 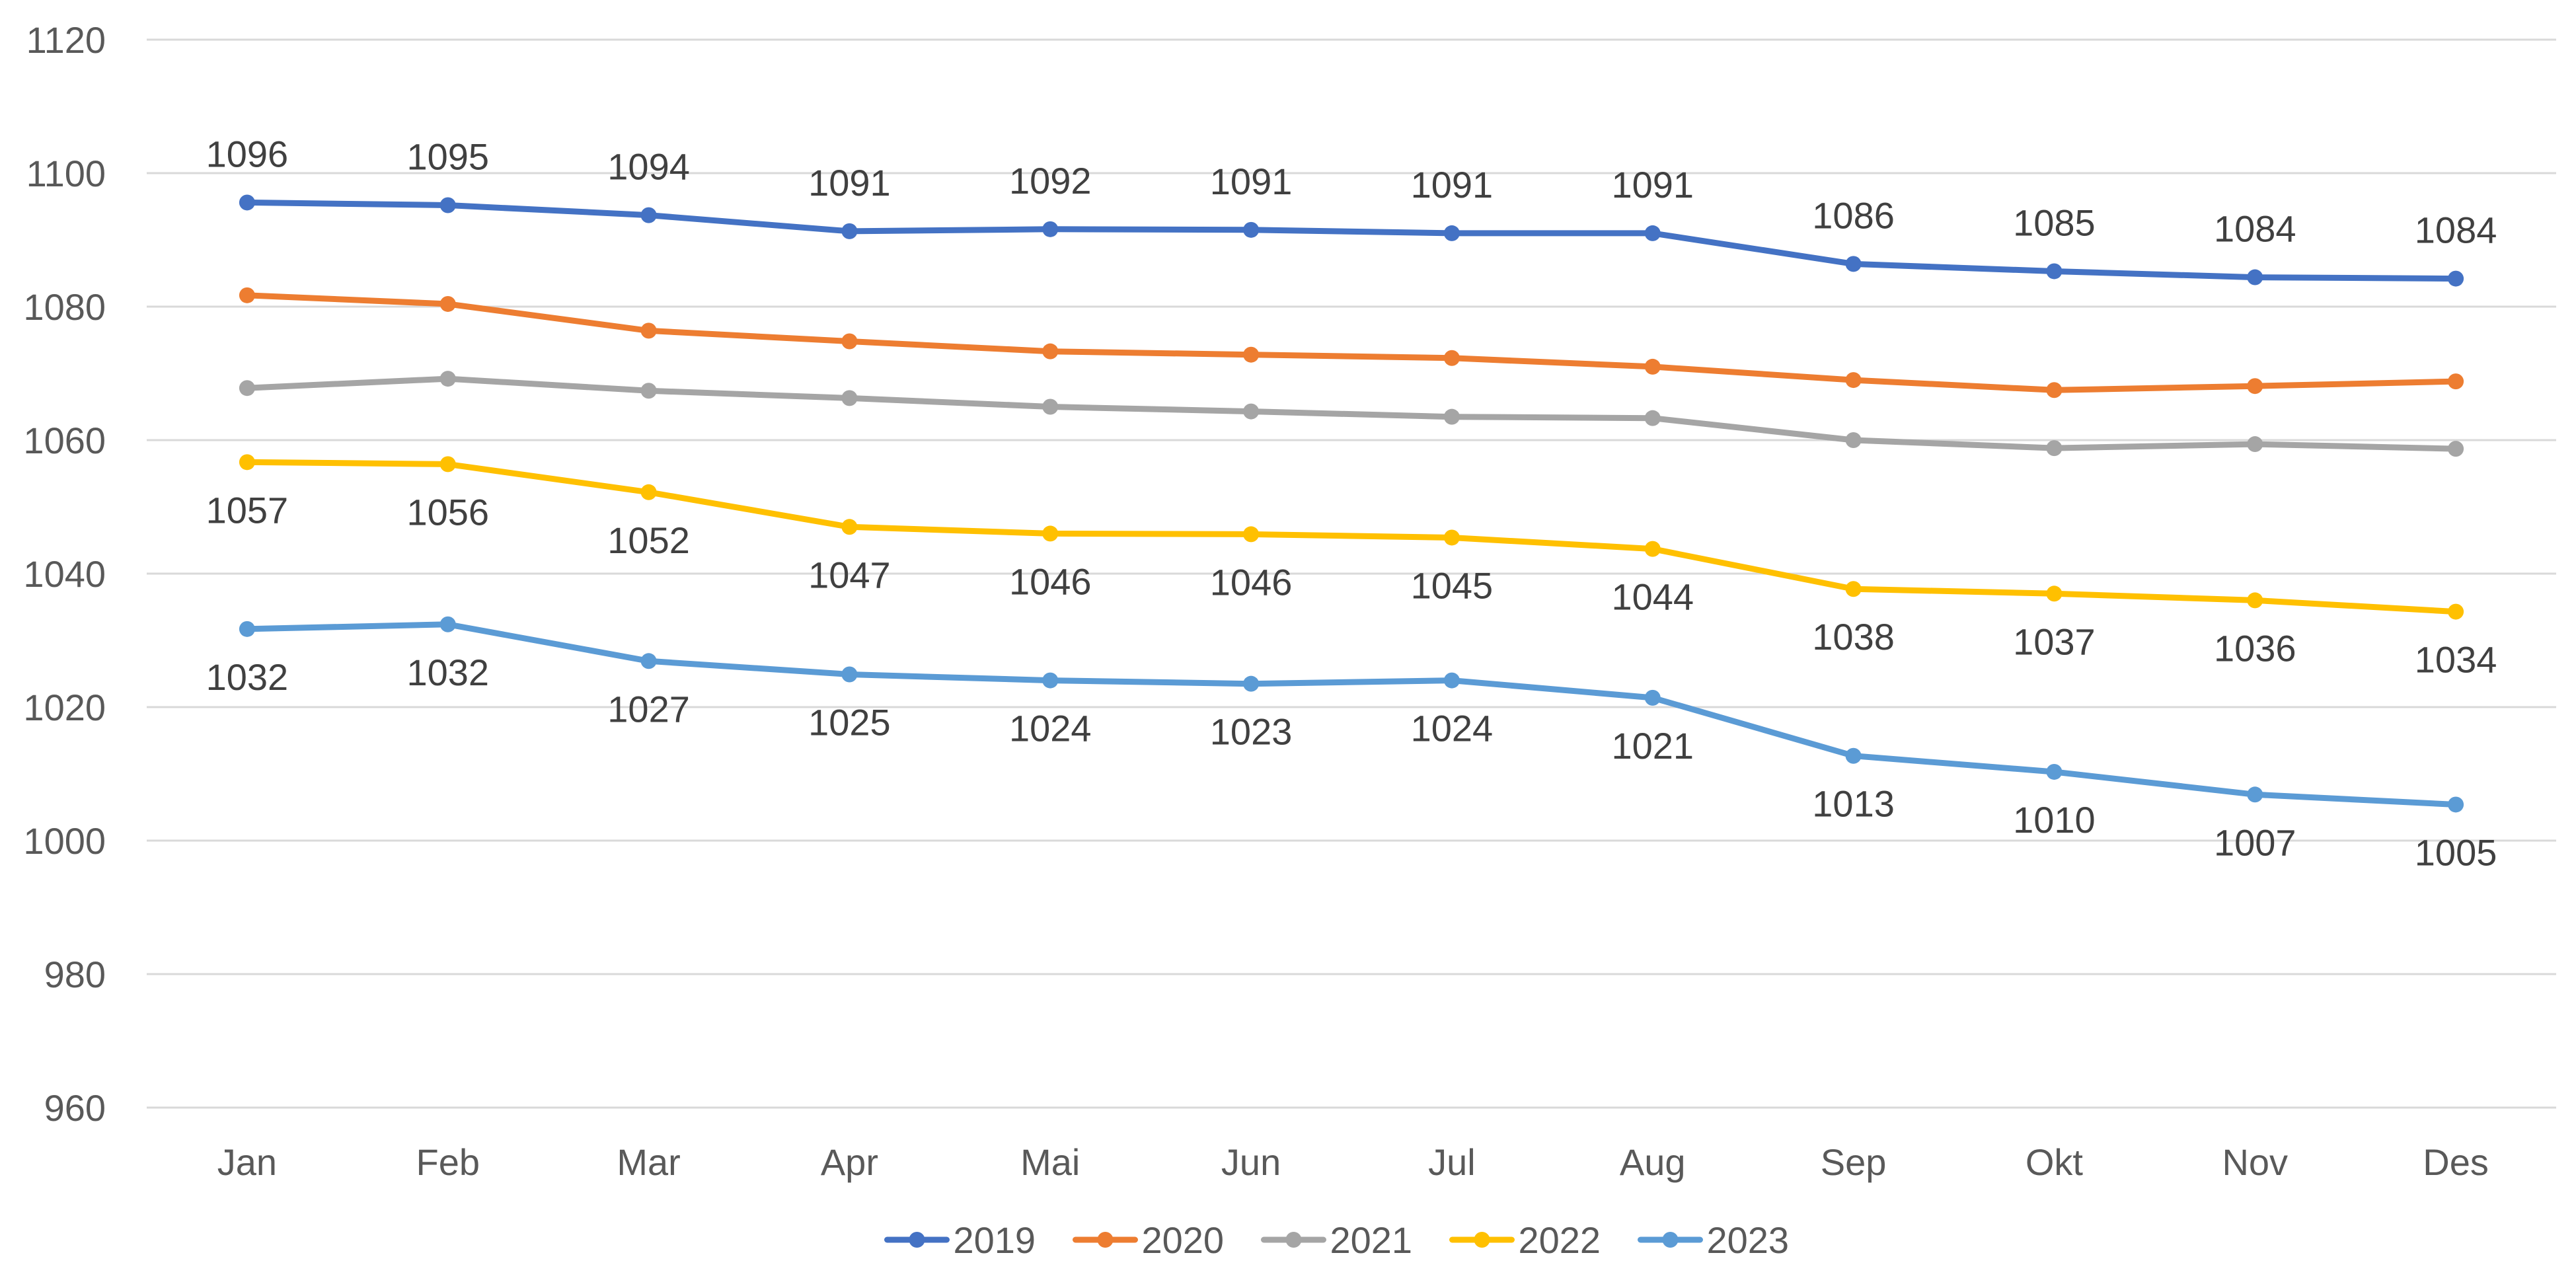 I want to click on data-label-2019: 1095, so click(x=447, y=156).